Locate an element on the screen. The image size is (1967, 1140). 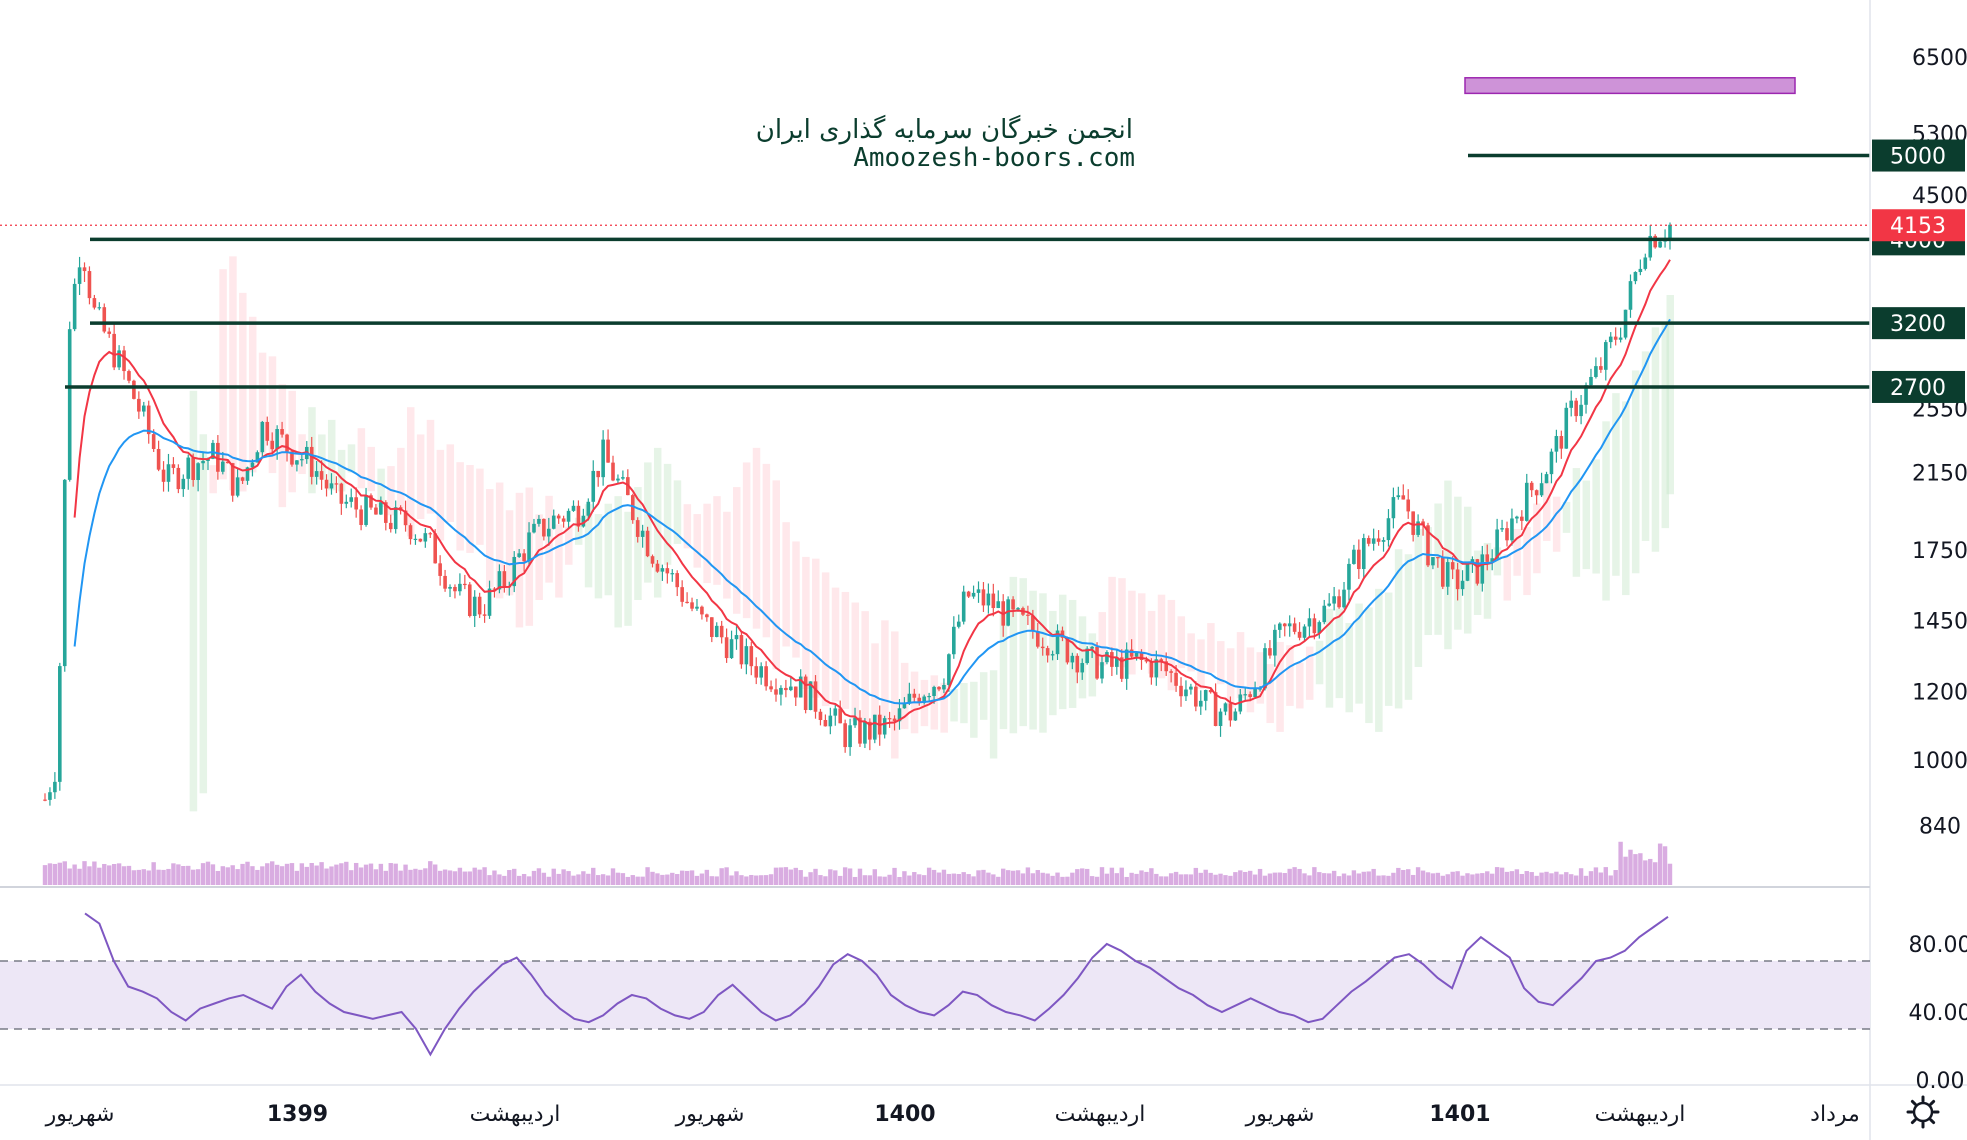
rsi-pane is located at coordinates (935, 984).